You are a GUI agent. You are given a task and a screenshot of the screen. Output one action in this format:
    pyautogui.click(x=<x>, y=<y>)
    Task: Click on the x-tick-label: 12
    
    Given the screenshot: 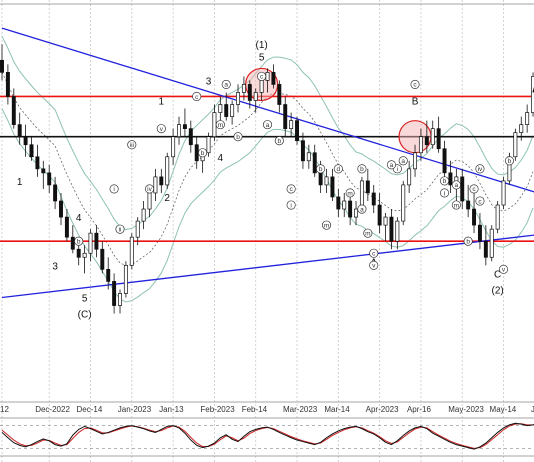 What is the action you would take?
    pyautogui.click(x=4, y=409)
    